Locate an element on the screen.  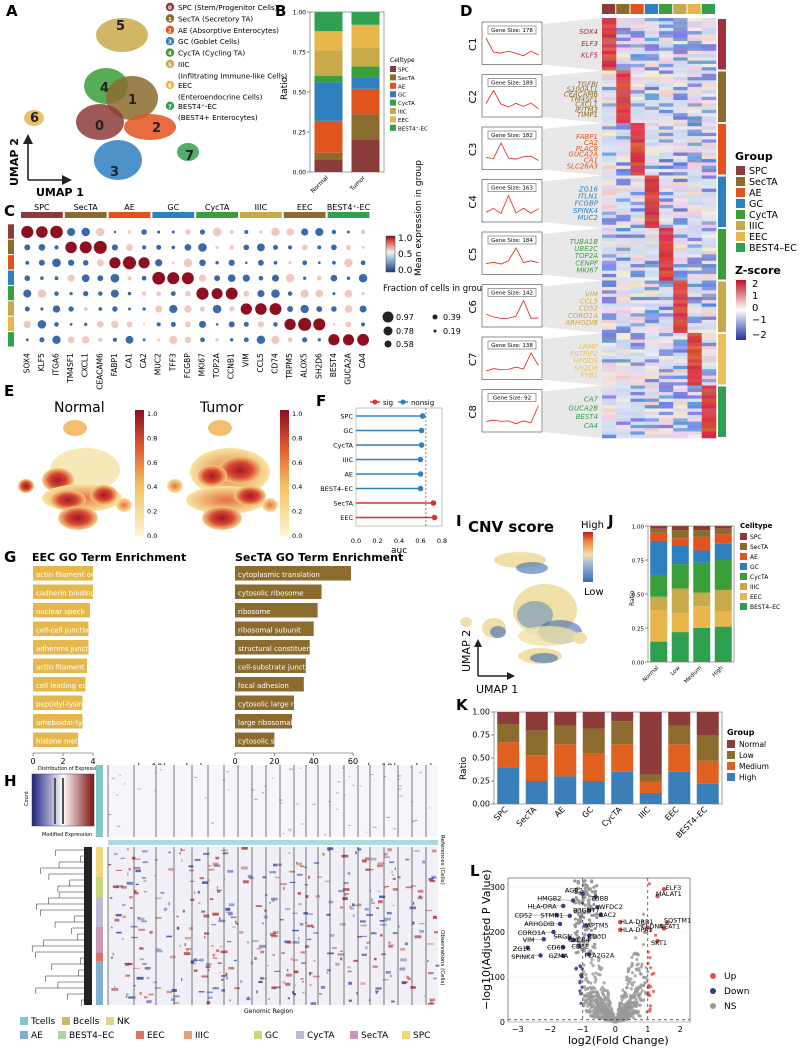
cluster-gene-label: S100A11 is located at coordinates (583, 90).